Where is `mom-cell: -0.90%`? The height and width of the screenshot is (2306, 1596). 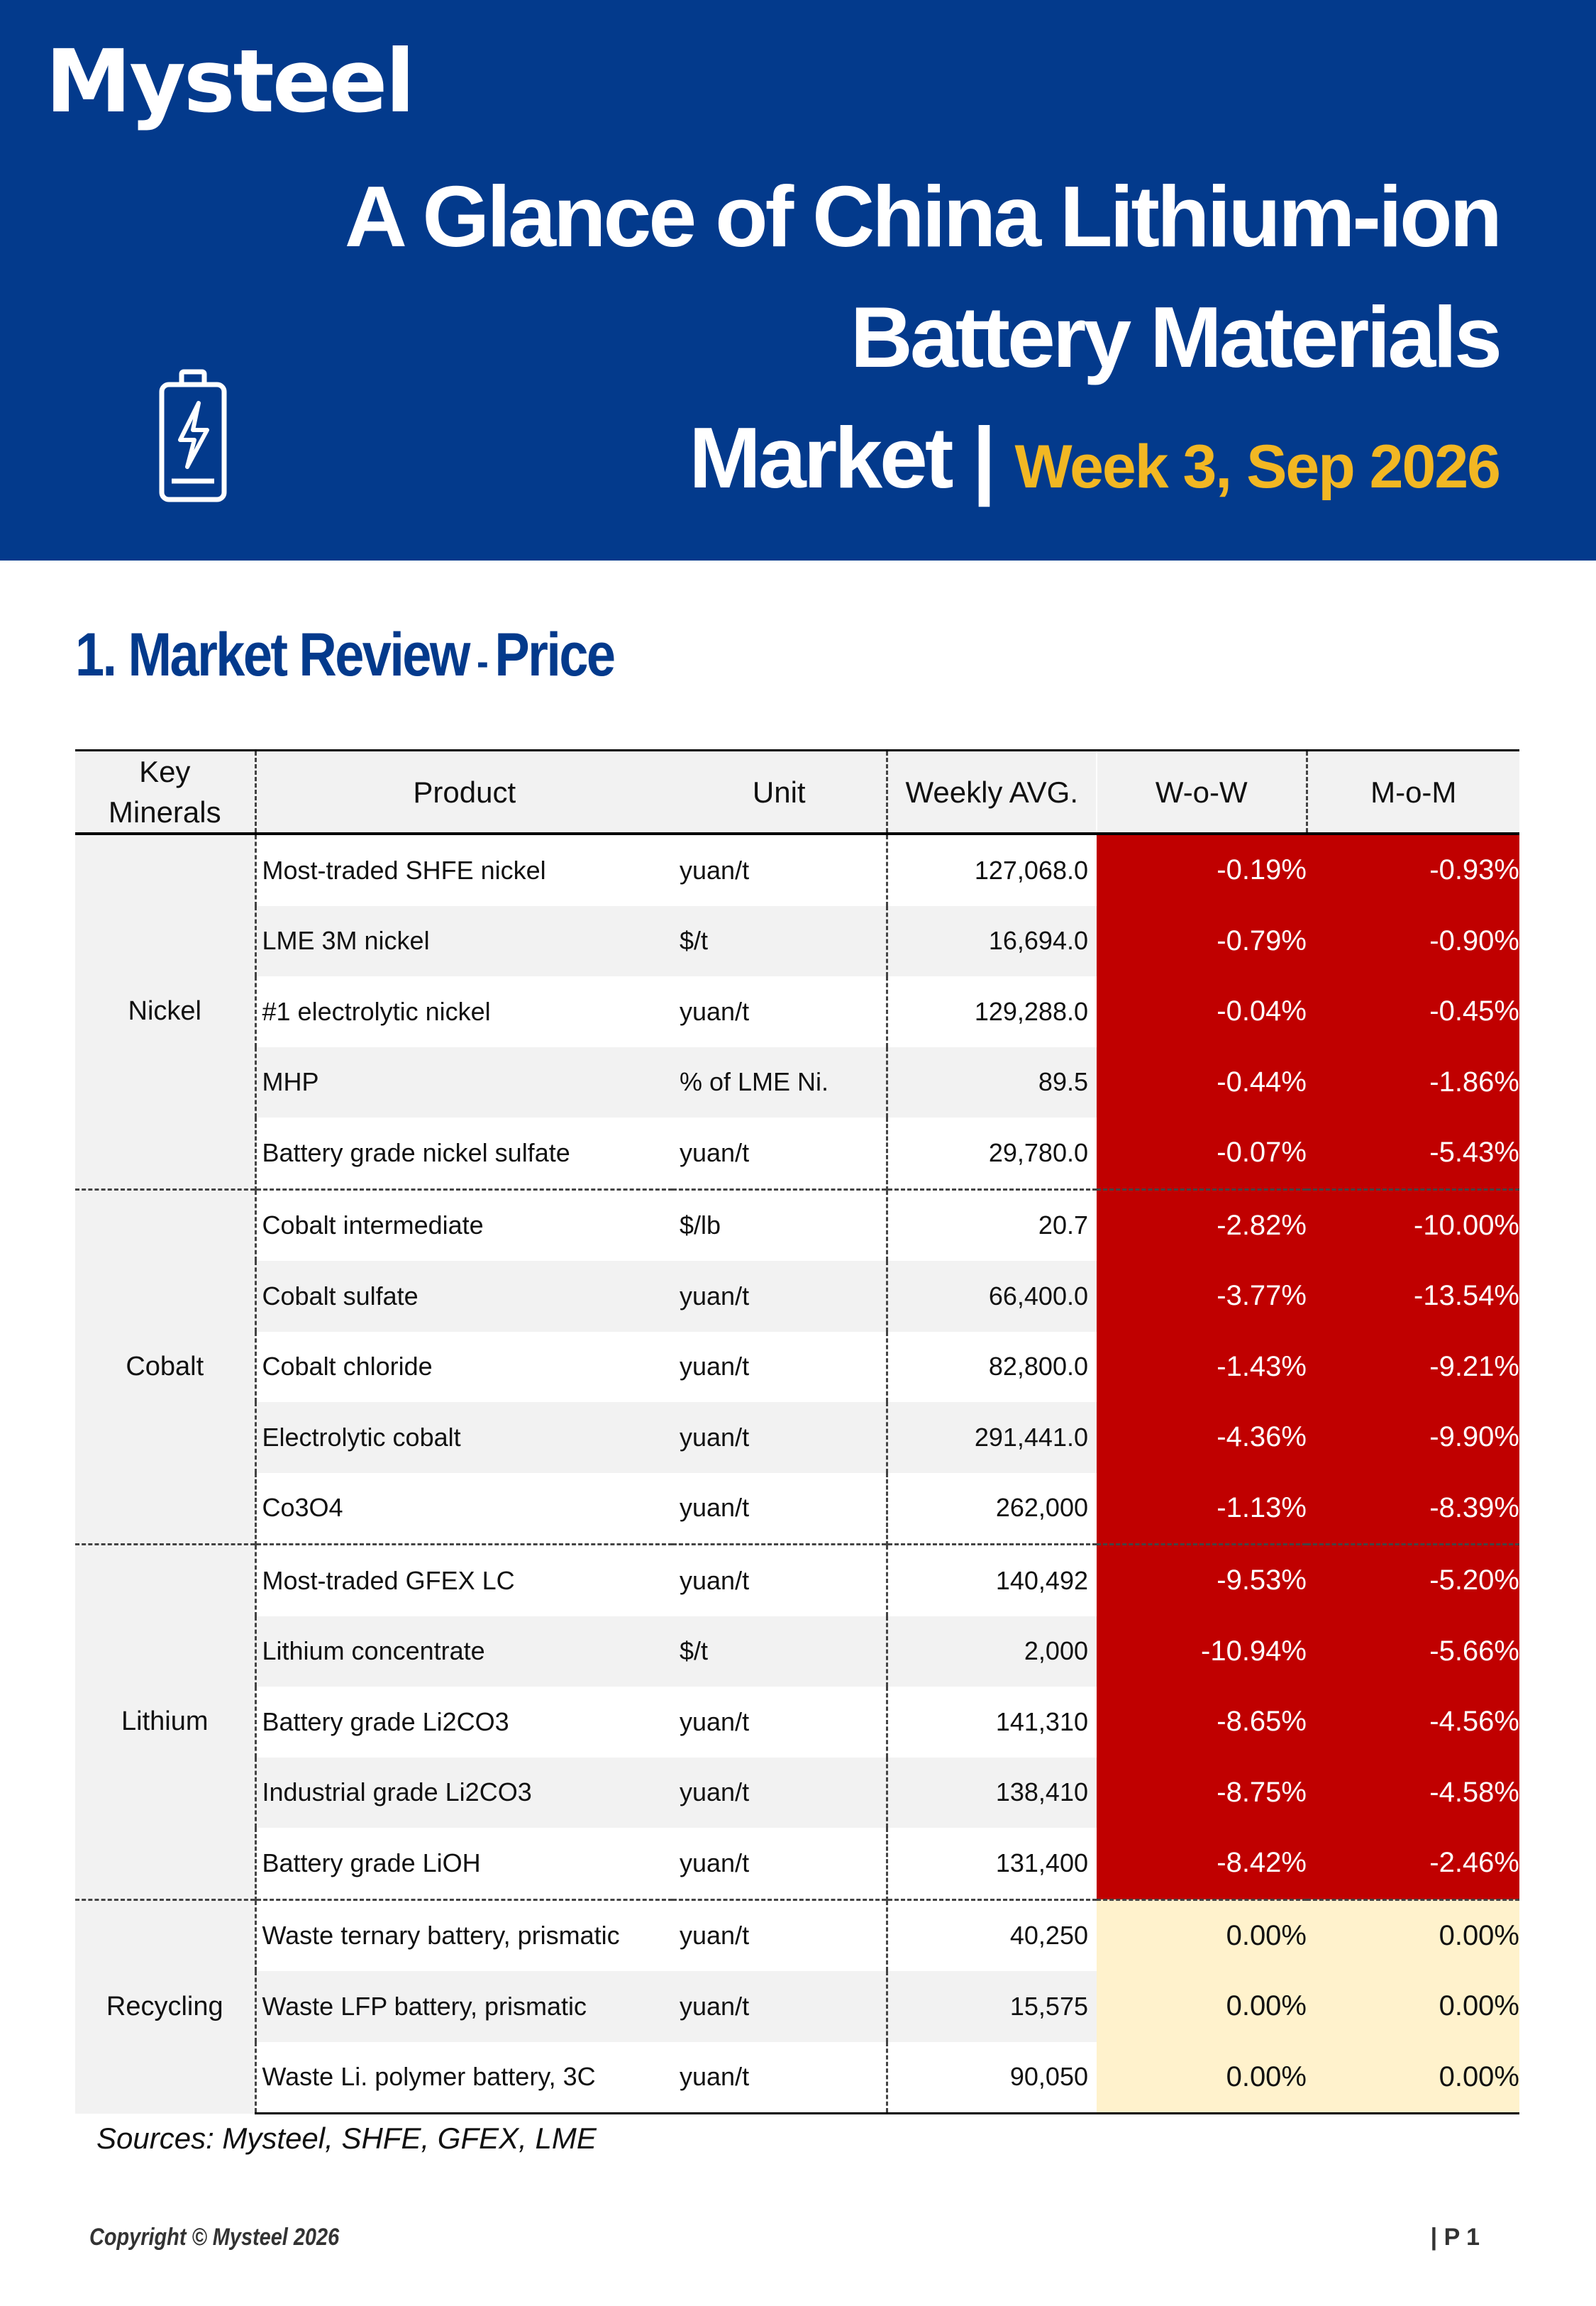 mom-cell: -0.90% is located at coordinates (1413, 940).